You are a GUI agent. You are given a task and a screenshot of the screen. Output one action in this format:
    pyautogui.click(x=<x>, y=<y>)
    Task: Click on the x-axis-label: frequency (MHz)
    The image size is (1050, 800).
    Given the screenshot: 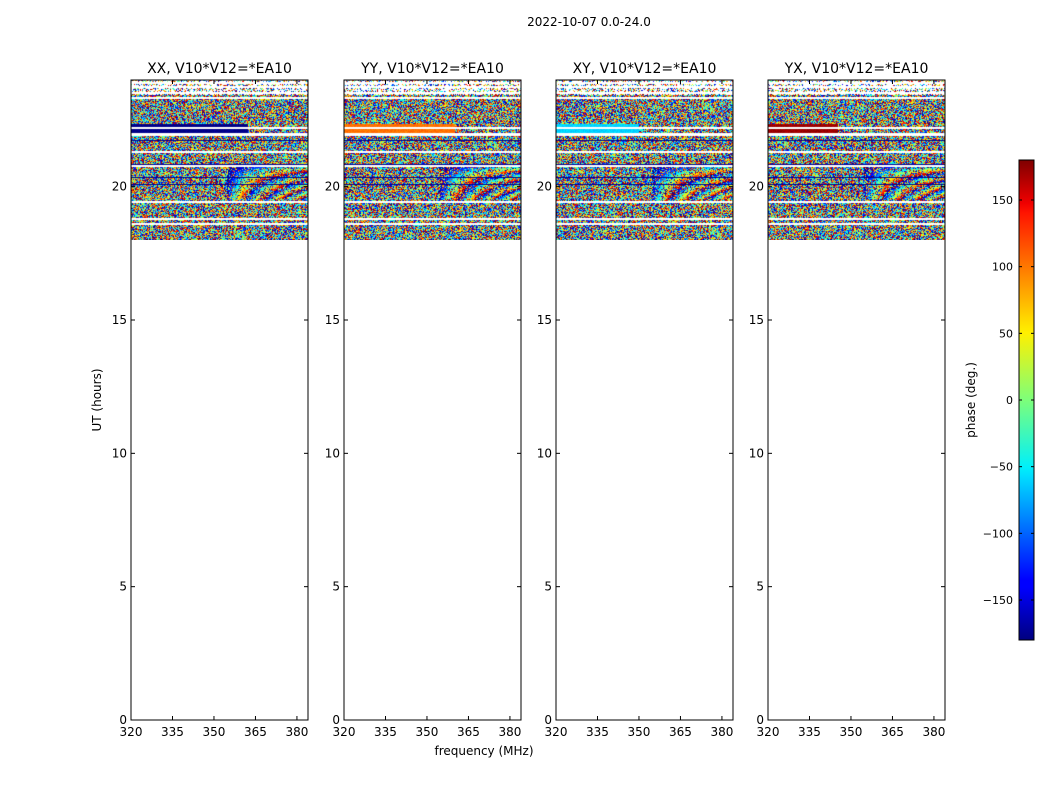 What is the action you would take?
    pyautogui.click(x=483, y=751)
    